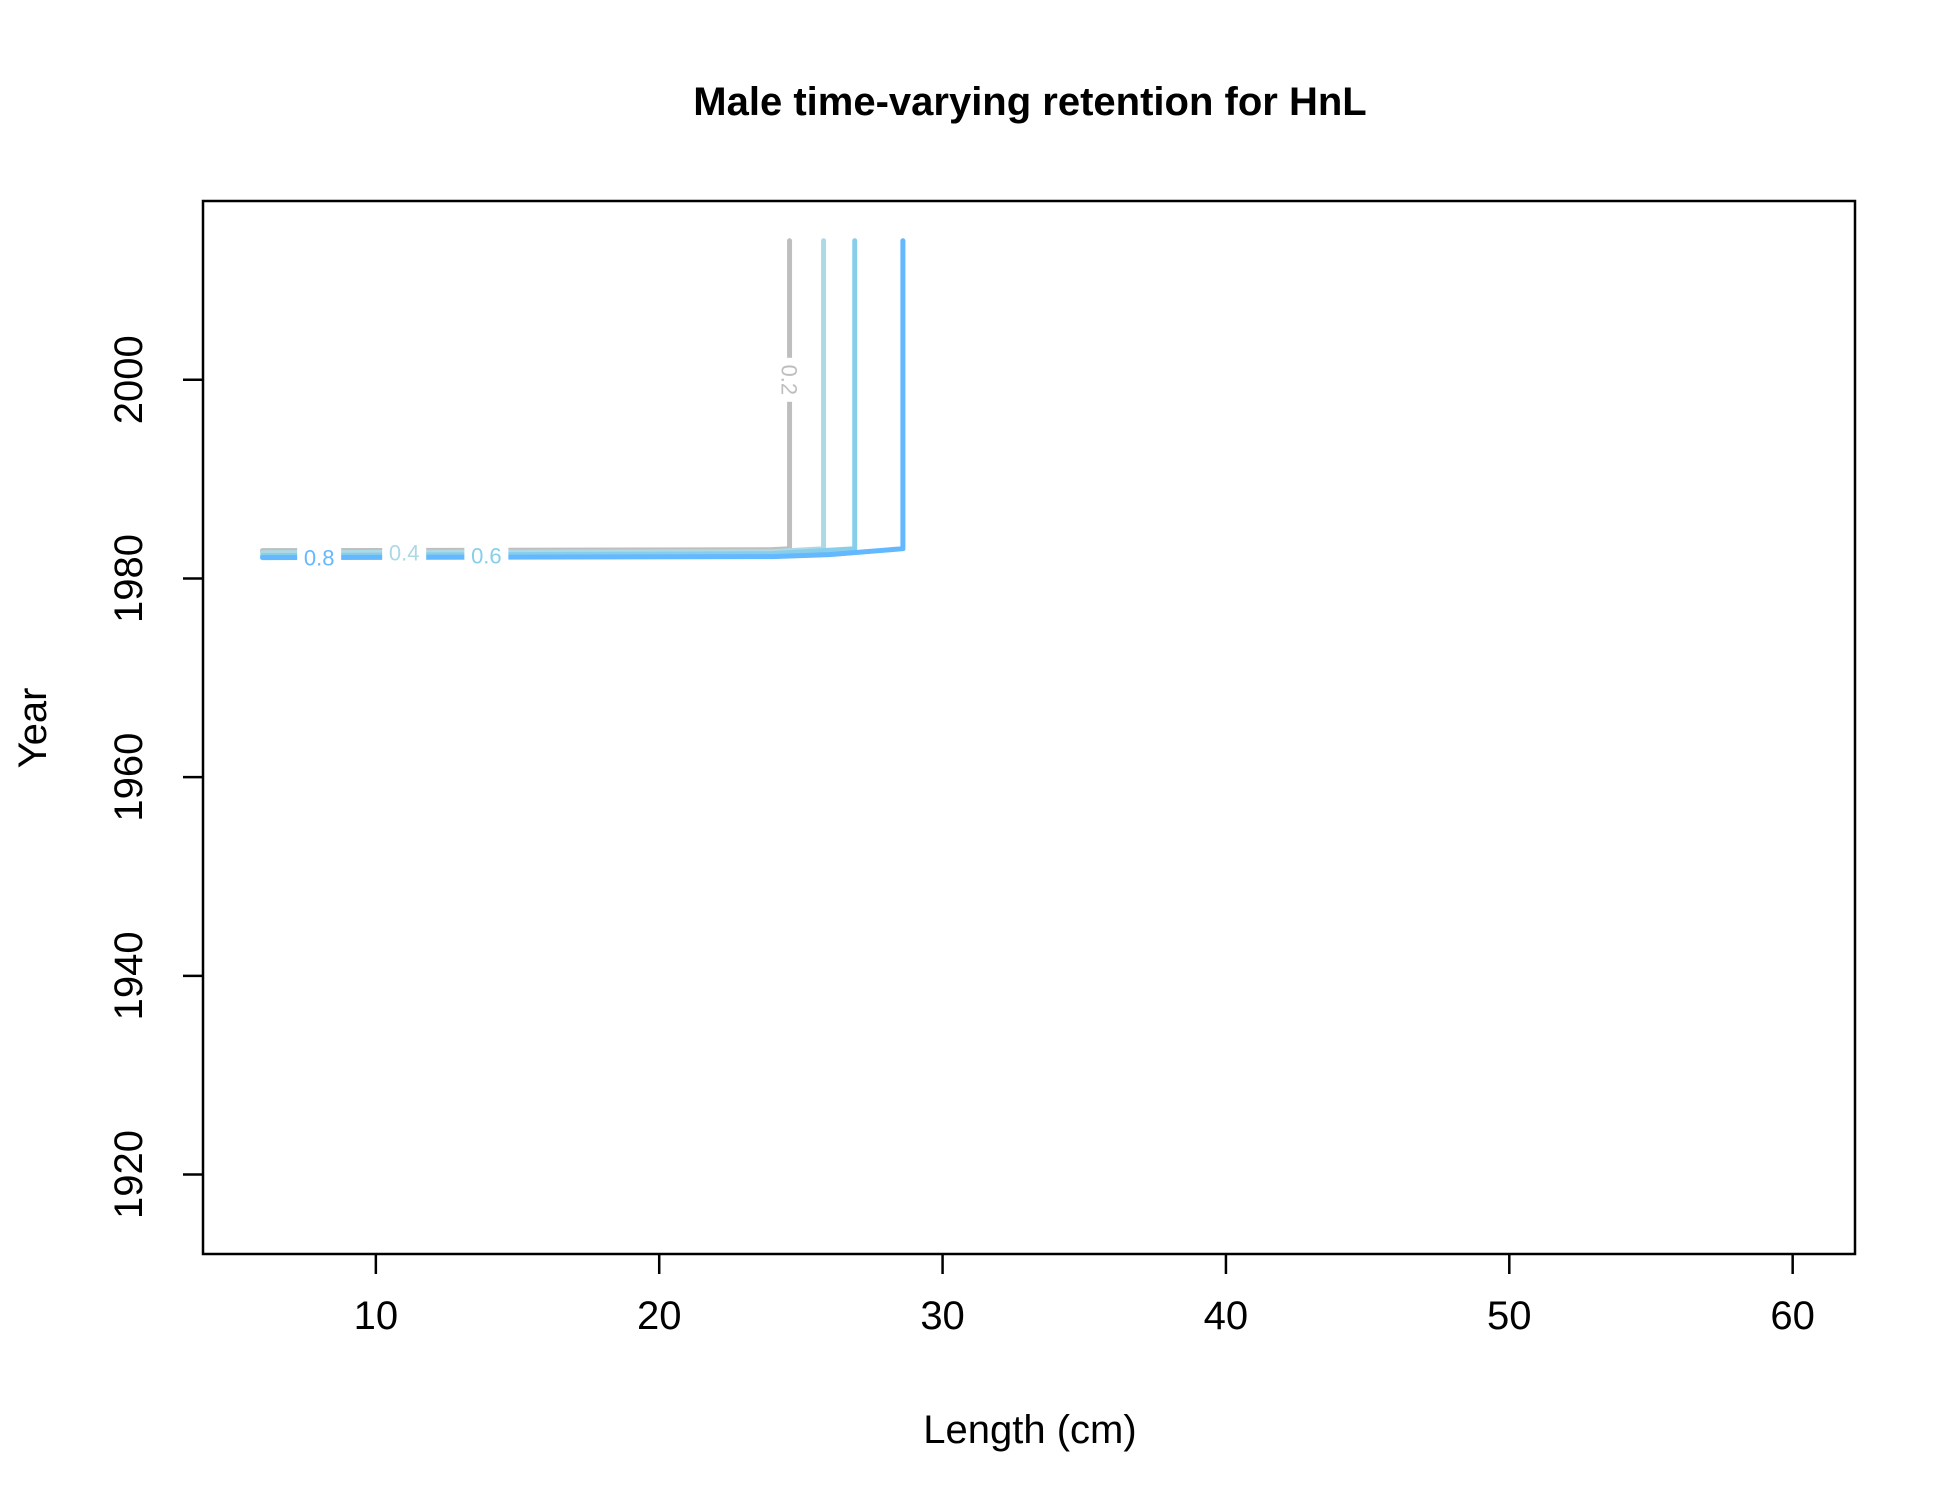  What do you see at coordinates (376, 1316) in the screenshot?
I see `x-tick-label-10: 10` at bounding box center [376, 1316].